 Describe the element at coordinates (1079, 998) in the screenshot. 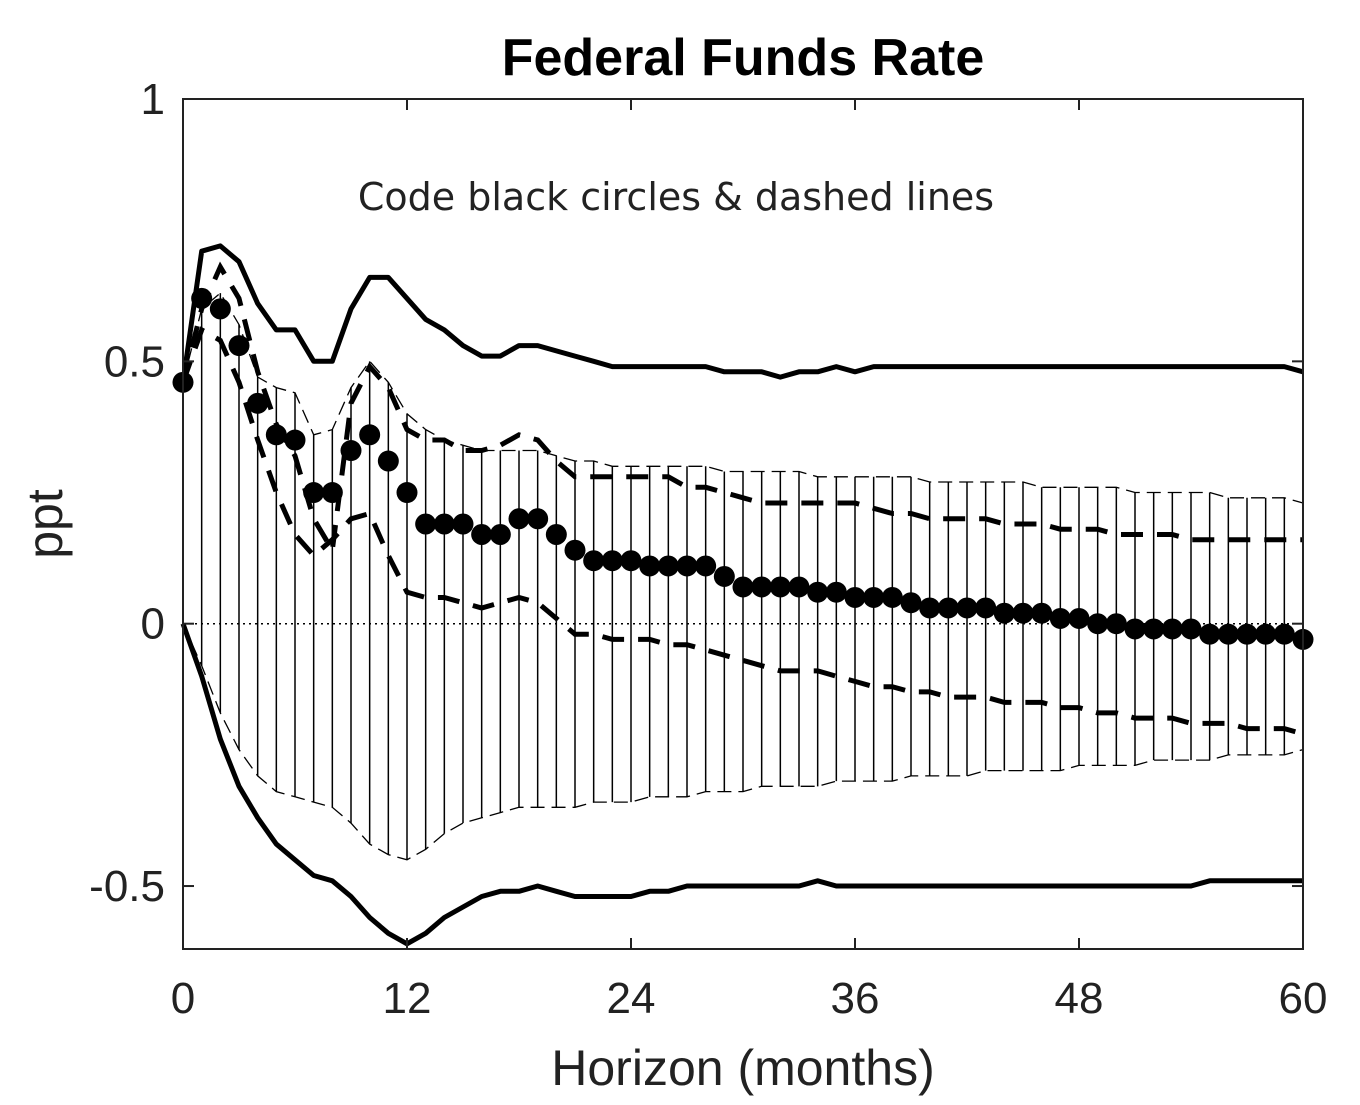

I see `x-tick-label: 48` at that location.